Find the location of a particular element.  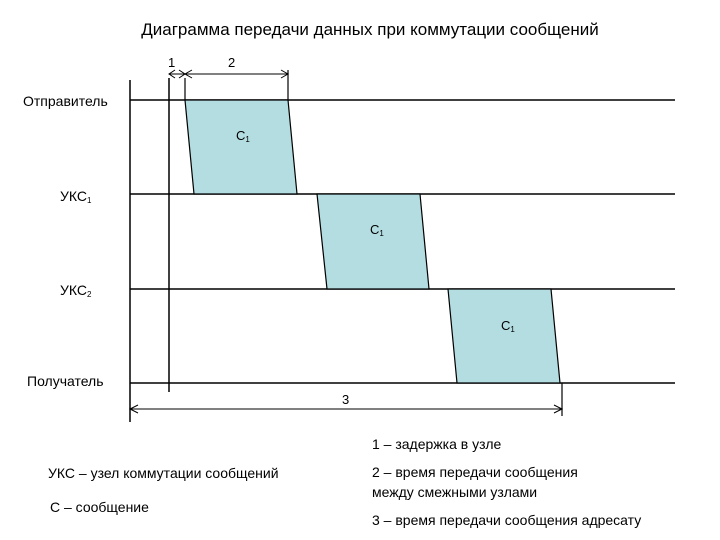

row-label-node1: УКС1 is located at coordinates (76, 196).